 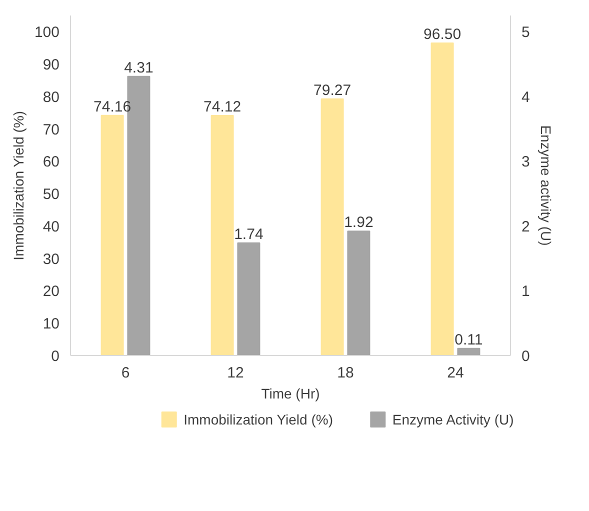 What do you see at coordinates (139, 67) in the screenshot?
I see `data-label: 4.31` at bounding box center [139, 67].